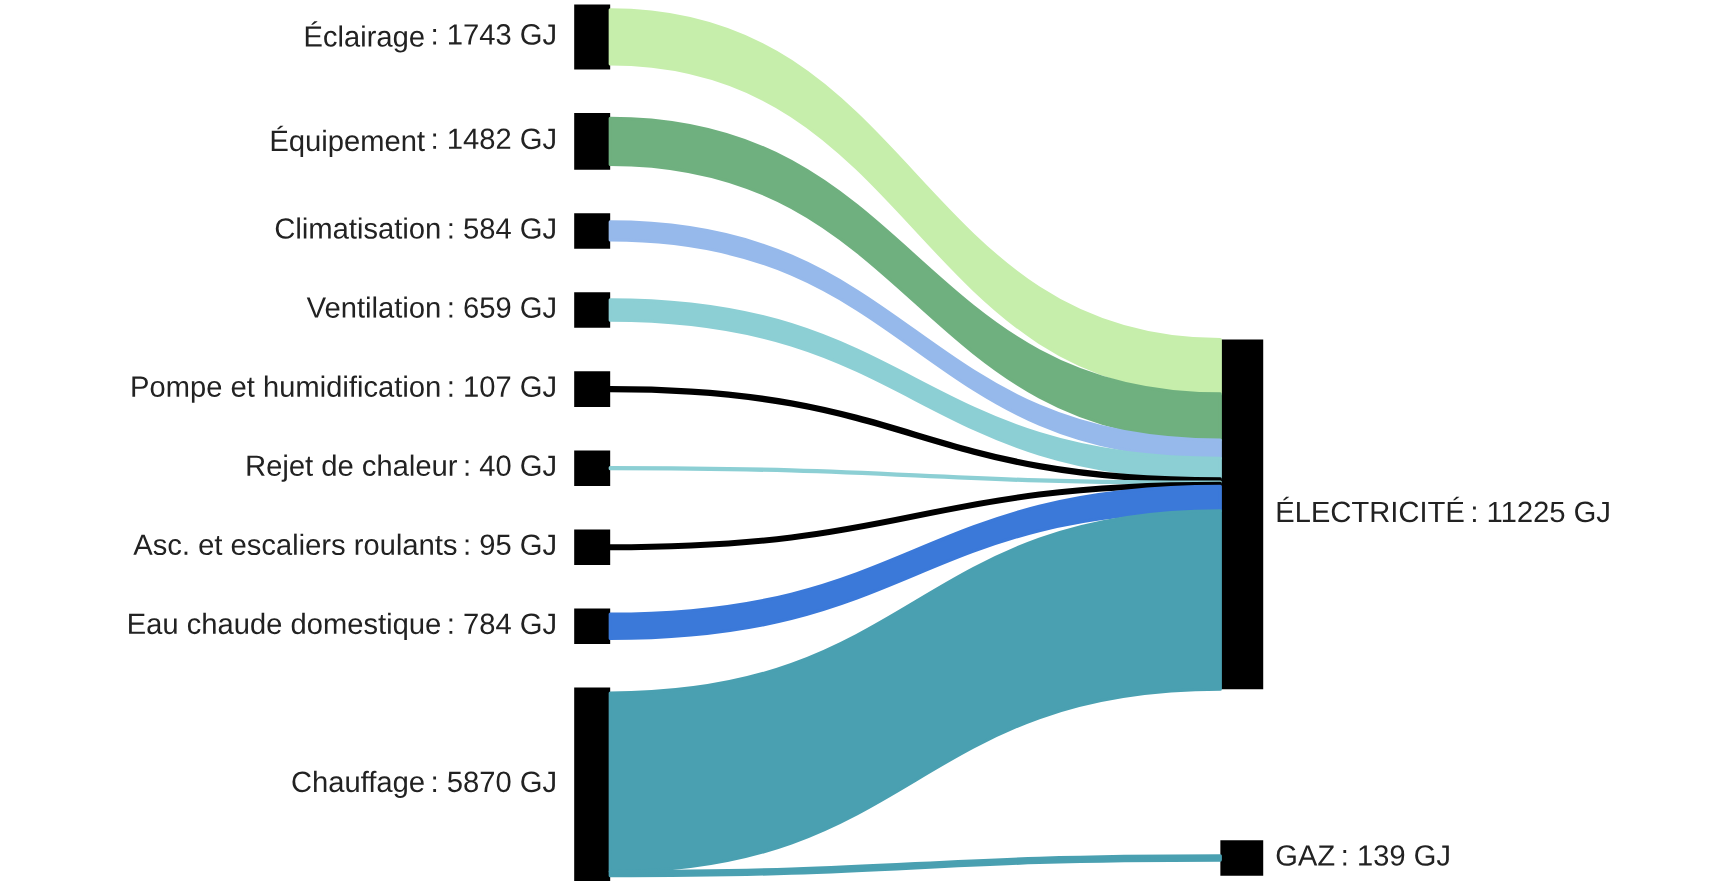 This screenshot has height=890, width=1714. What do you see at coordinates (357, 228) in the screenshot?
I see `category-label: Climatisation` at bounding box center [357, 228].